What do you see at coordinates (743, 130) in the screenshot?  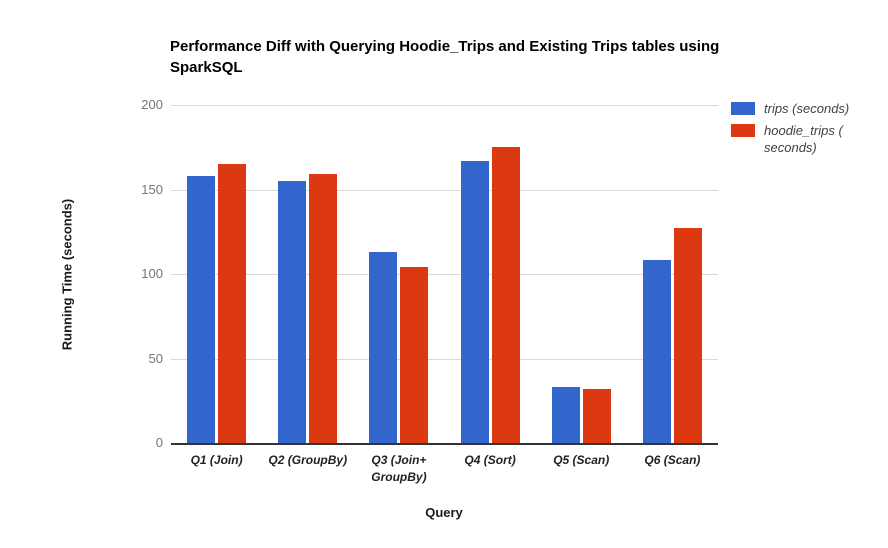 I see `hoodie-trips-swatch-icon` at bounding box center [743, 130].